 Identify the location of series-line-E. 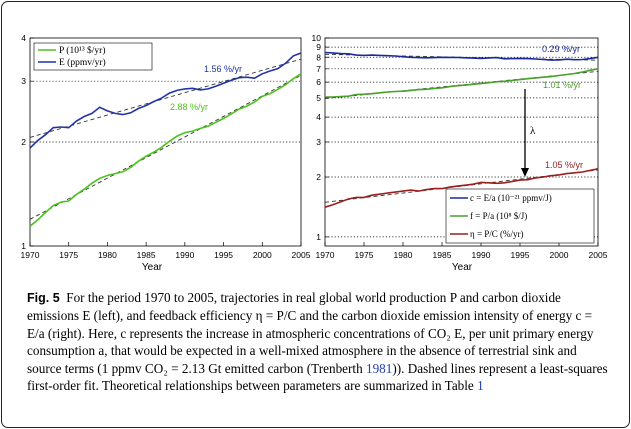
(165, 100).